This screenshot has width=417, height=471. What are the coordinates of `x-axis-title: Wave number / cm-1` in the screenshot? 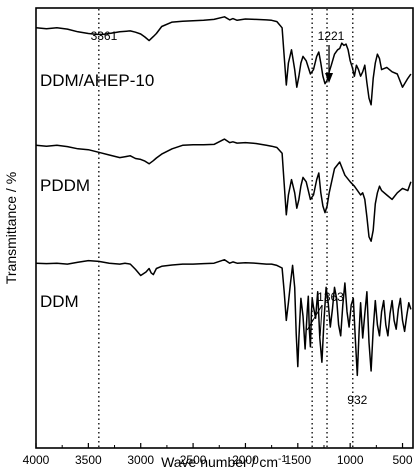 It's located at (224, 462).